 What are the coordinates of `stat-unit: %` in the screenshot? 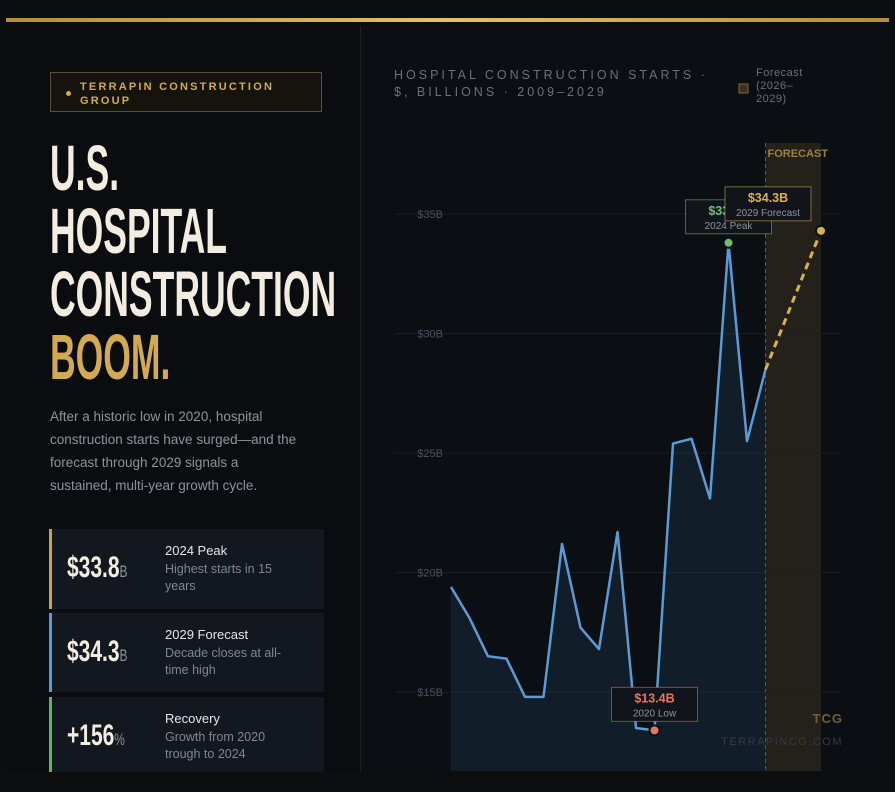 It's located at (119, 739).